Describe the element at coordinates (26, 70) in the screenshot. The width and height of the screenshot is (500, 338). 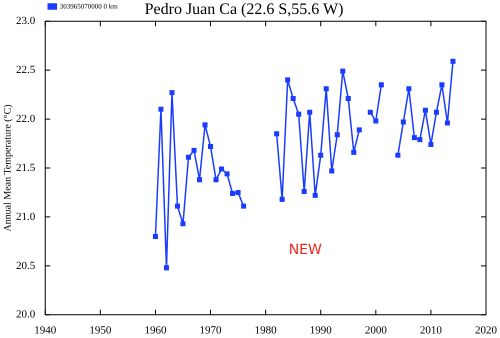
I see `y-tick-label: 22.5` at that location.